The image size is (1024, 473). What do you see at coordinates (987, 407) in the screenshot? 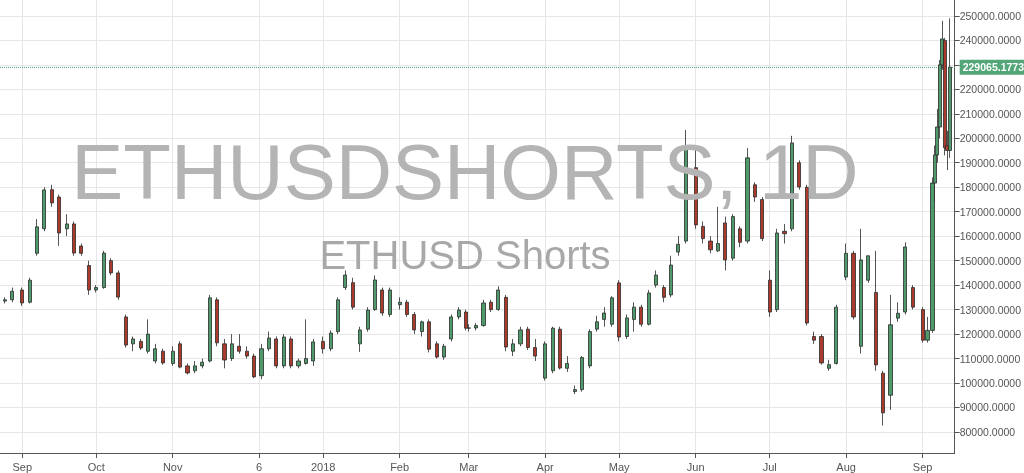
I see `y-tick-label: 90000.0000` at bounding box center [987, 407].